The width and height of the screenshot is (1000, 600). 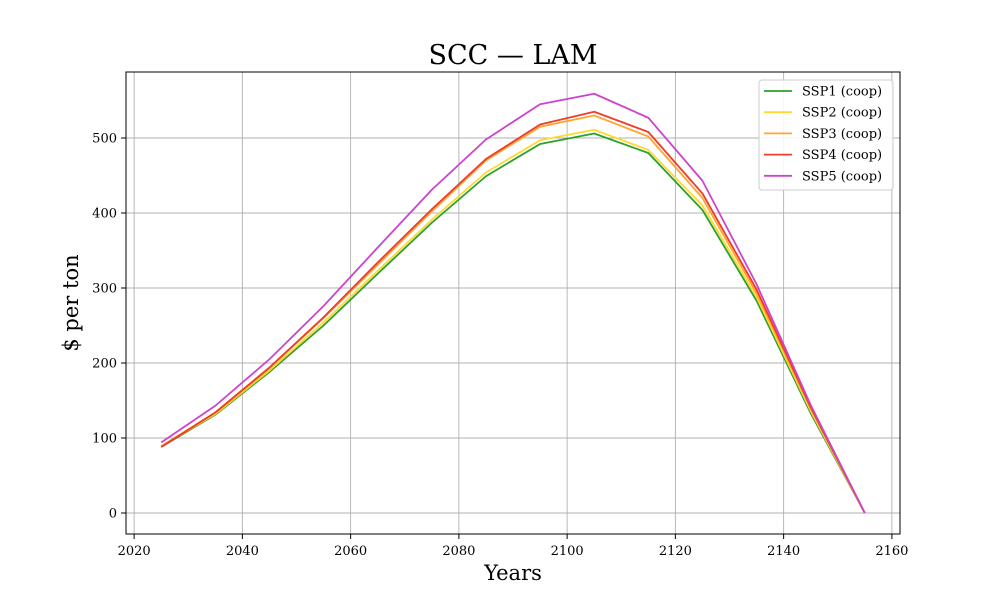 I want to click on x-axis: 2020 2040 2060 2080 2100 2120 2140 2160, so click(x=513, y=546).